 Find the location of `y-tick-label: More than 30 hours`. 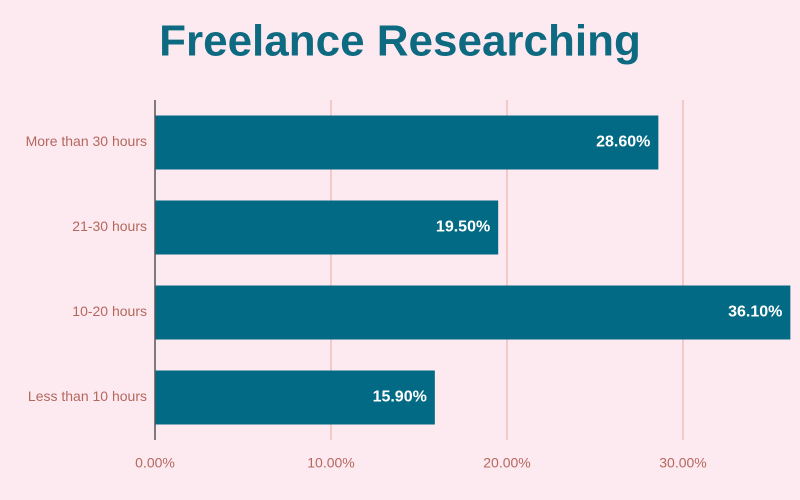

y-tick-label: More than 30 hours is located at coordinates (86, 141).